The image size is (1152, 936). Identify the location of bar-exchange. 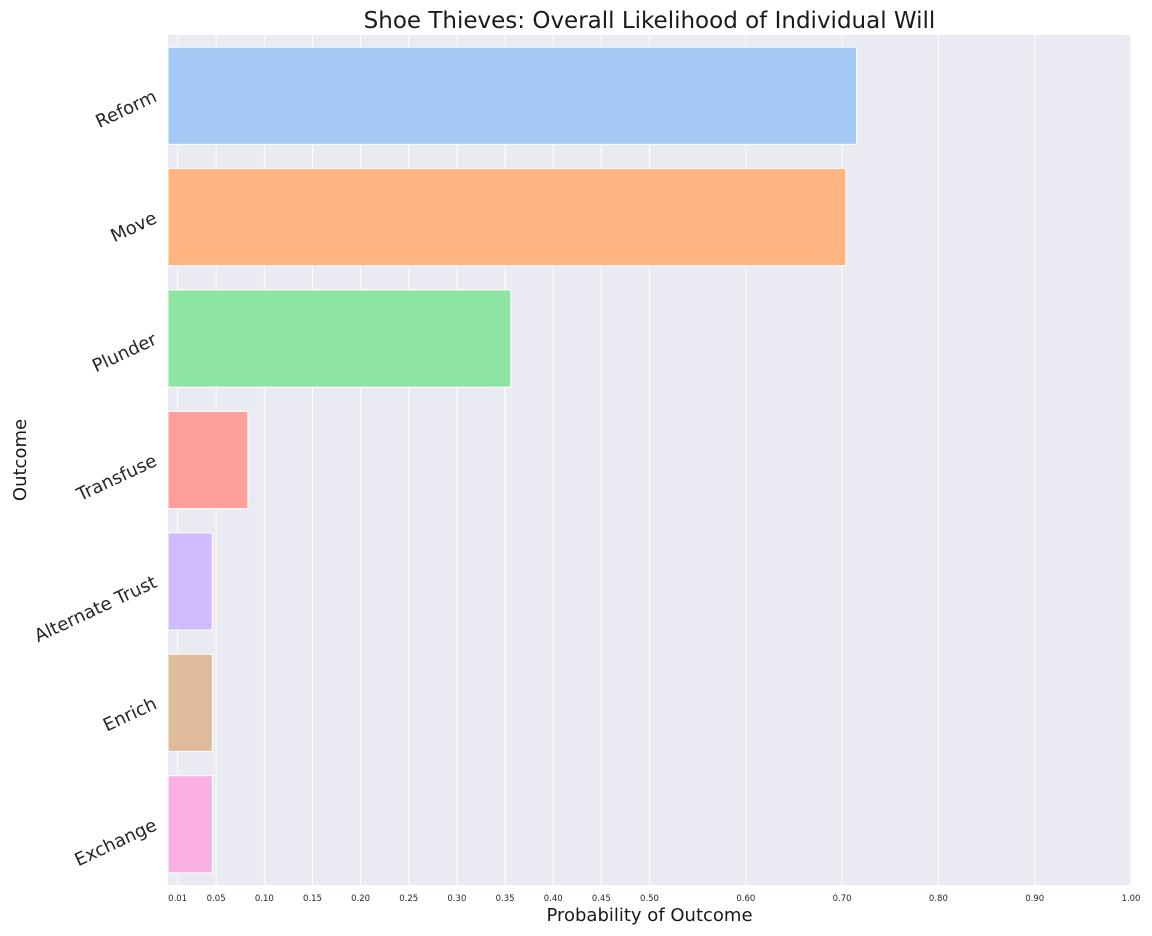
(190, 824).